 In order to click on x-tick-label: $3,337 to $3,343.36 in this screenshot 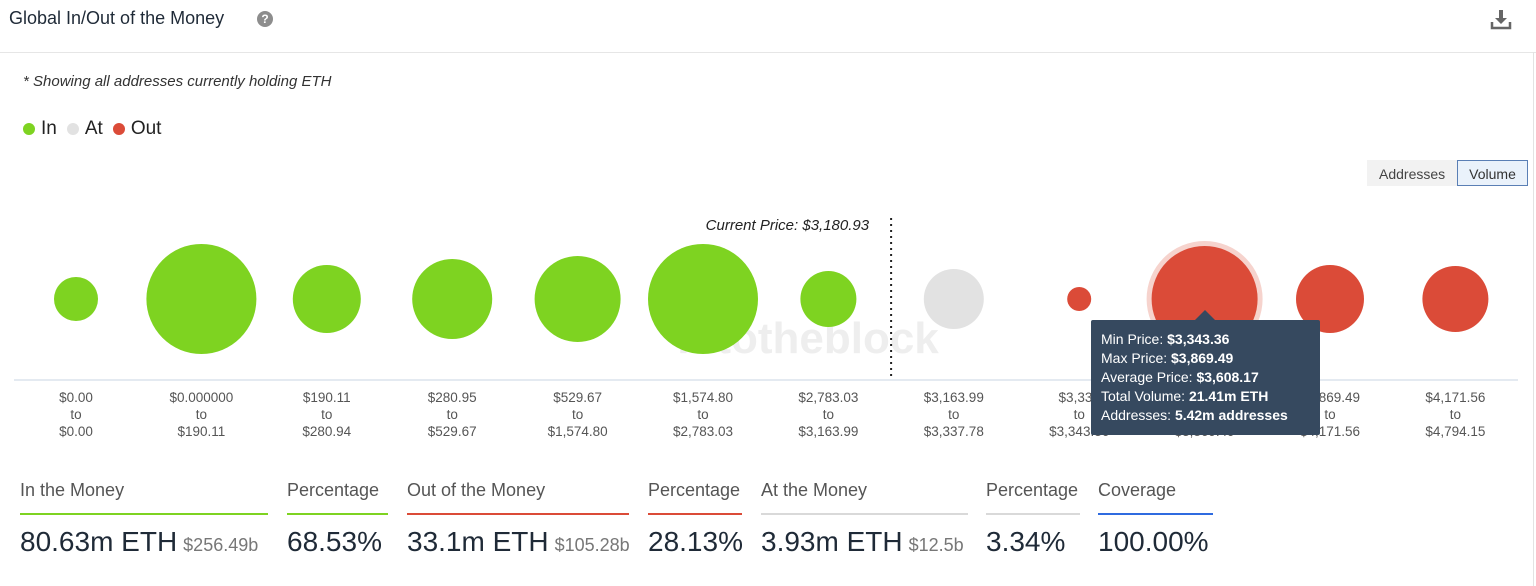, I will do `click(1079, 414)`.